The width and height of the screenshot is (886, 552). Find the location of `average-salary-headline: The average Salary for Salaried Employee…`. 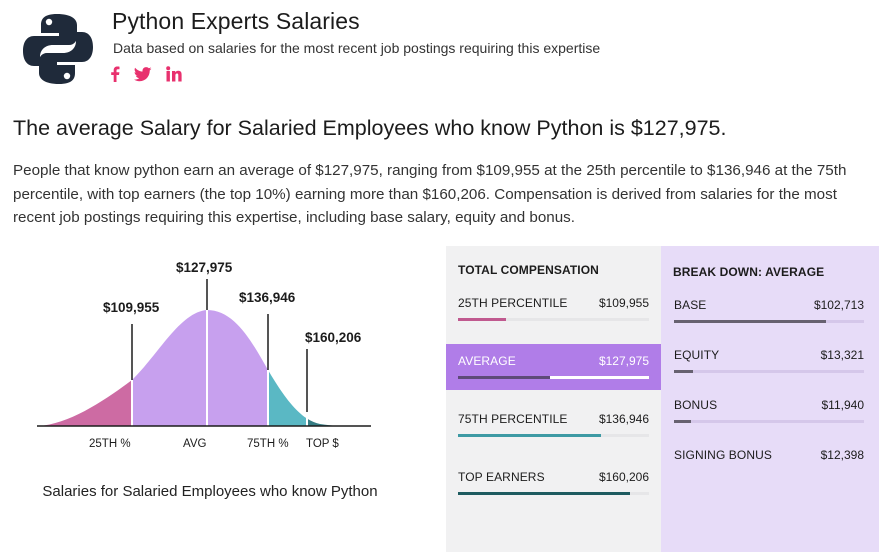

average-salary-headline: The average Salary for Salaried Employee… is located at coordinates (370, 128).